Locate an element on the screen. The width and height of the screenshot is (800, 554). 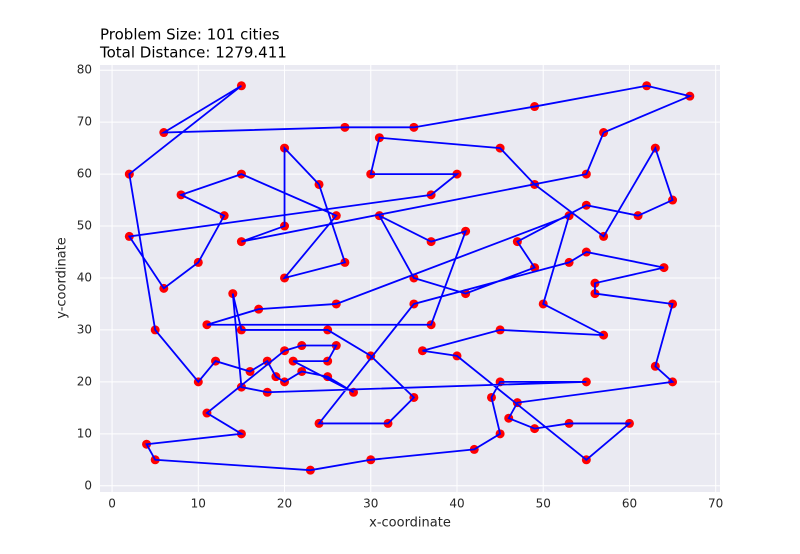
x-tick-label: 20 is located at coordinates (284, 504).